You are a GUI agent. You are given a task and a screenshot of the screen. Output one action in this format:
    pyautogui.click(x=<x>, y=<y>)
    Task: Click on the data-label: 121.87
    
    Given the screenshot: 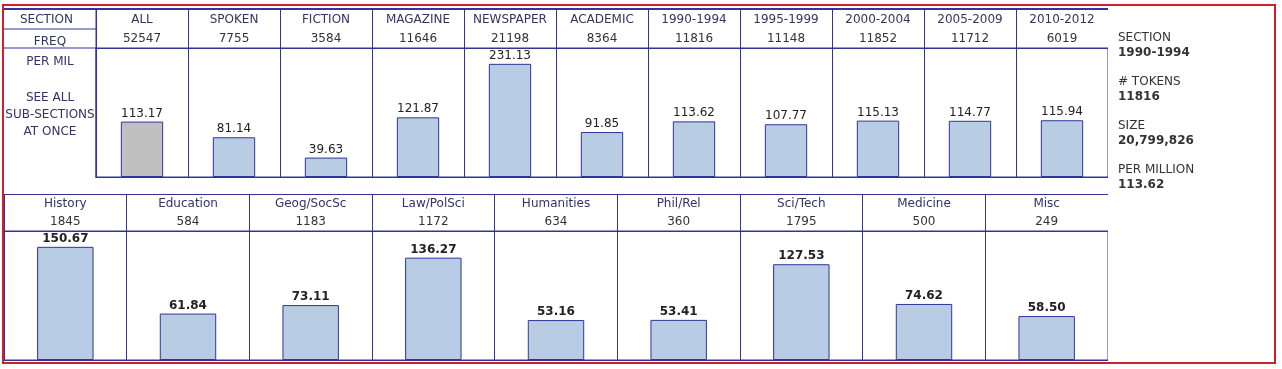 What is the action you would take?
    pyautogui.click(x=418, y=108)
    